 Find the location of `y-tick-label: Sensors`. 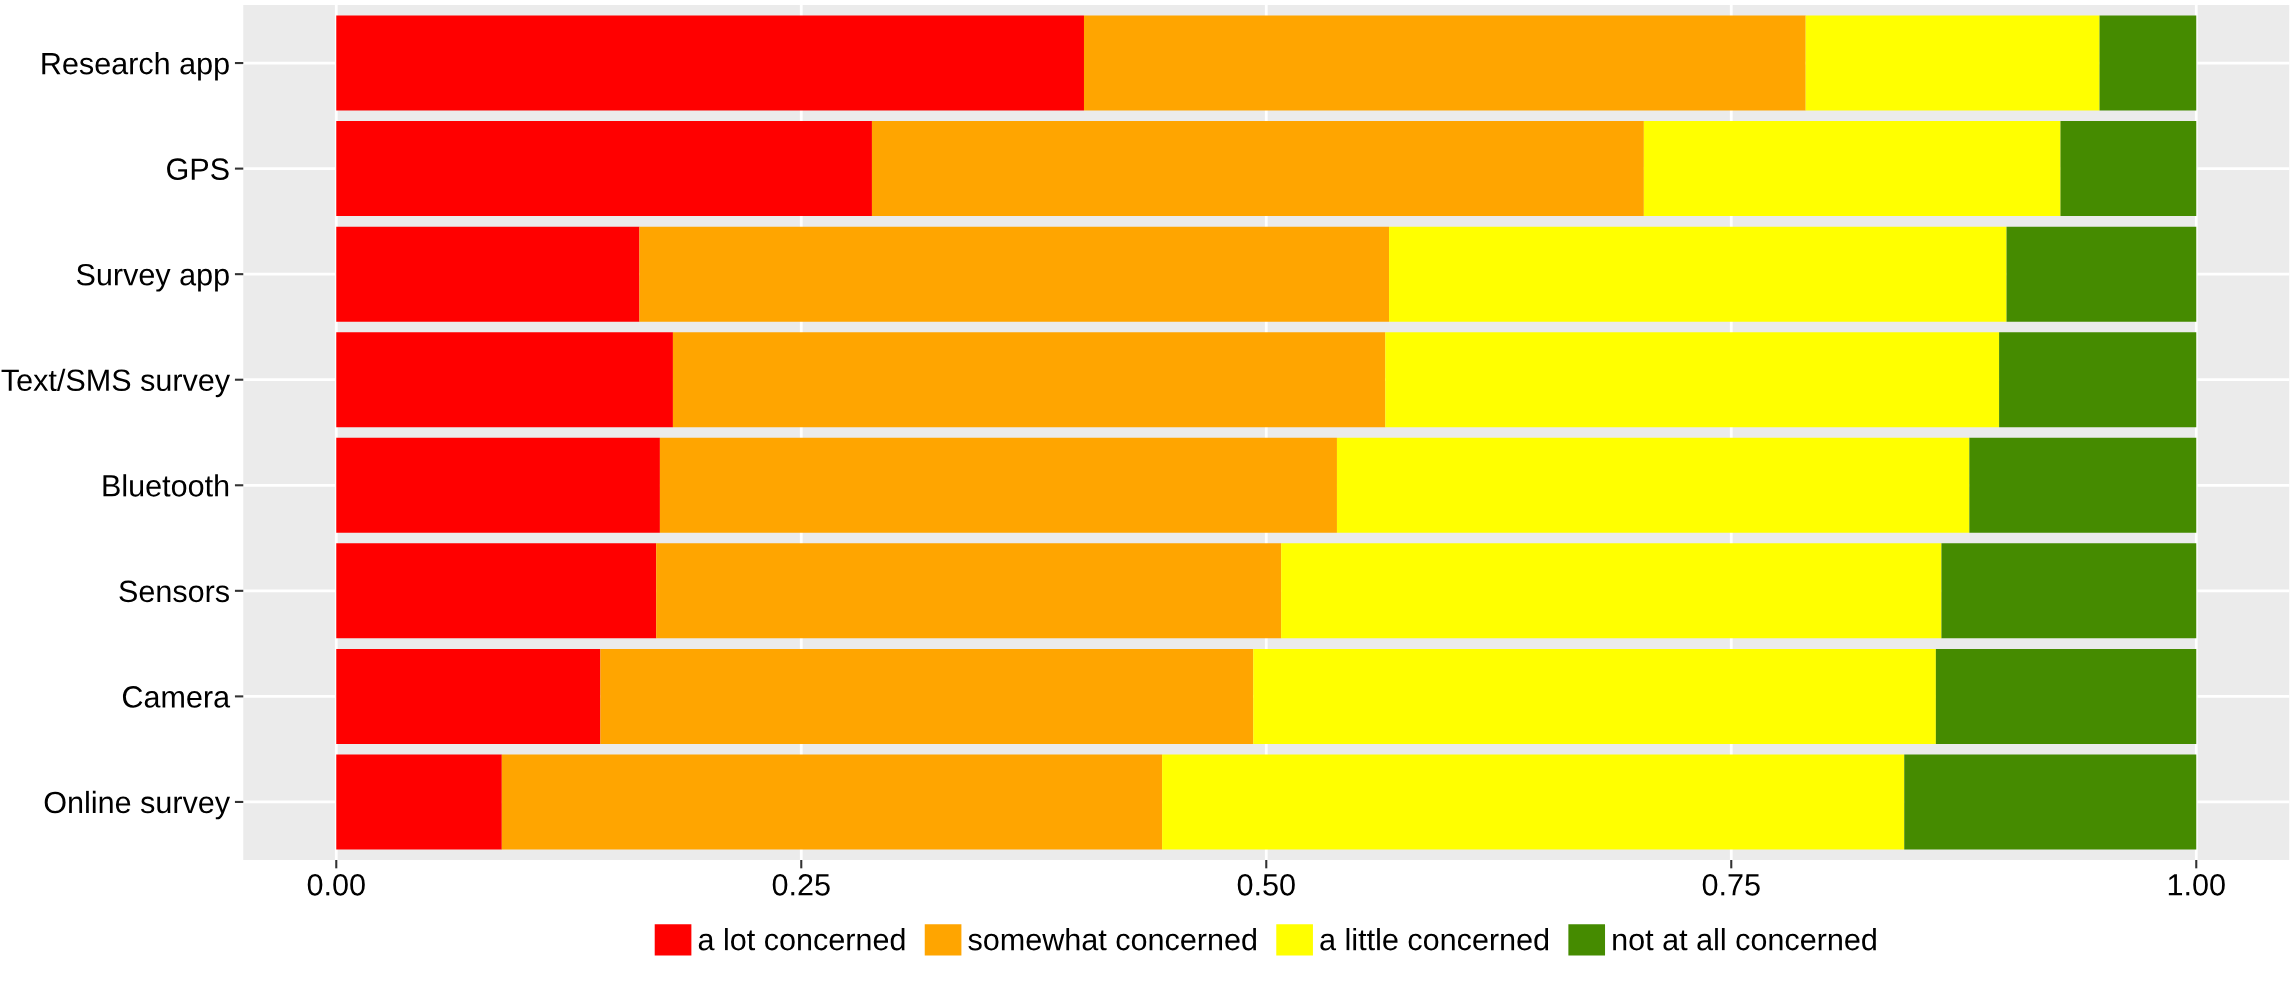

y-tick-label: Sensors is located at coordinates (174, 591).